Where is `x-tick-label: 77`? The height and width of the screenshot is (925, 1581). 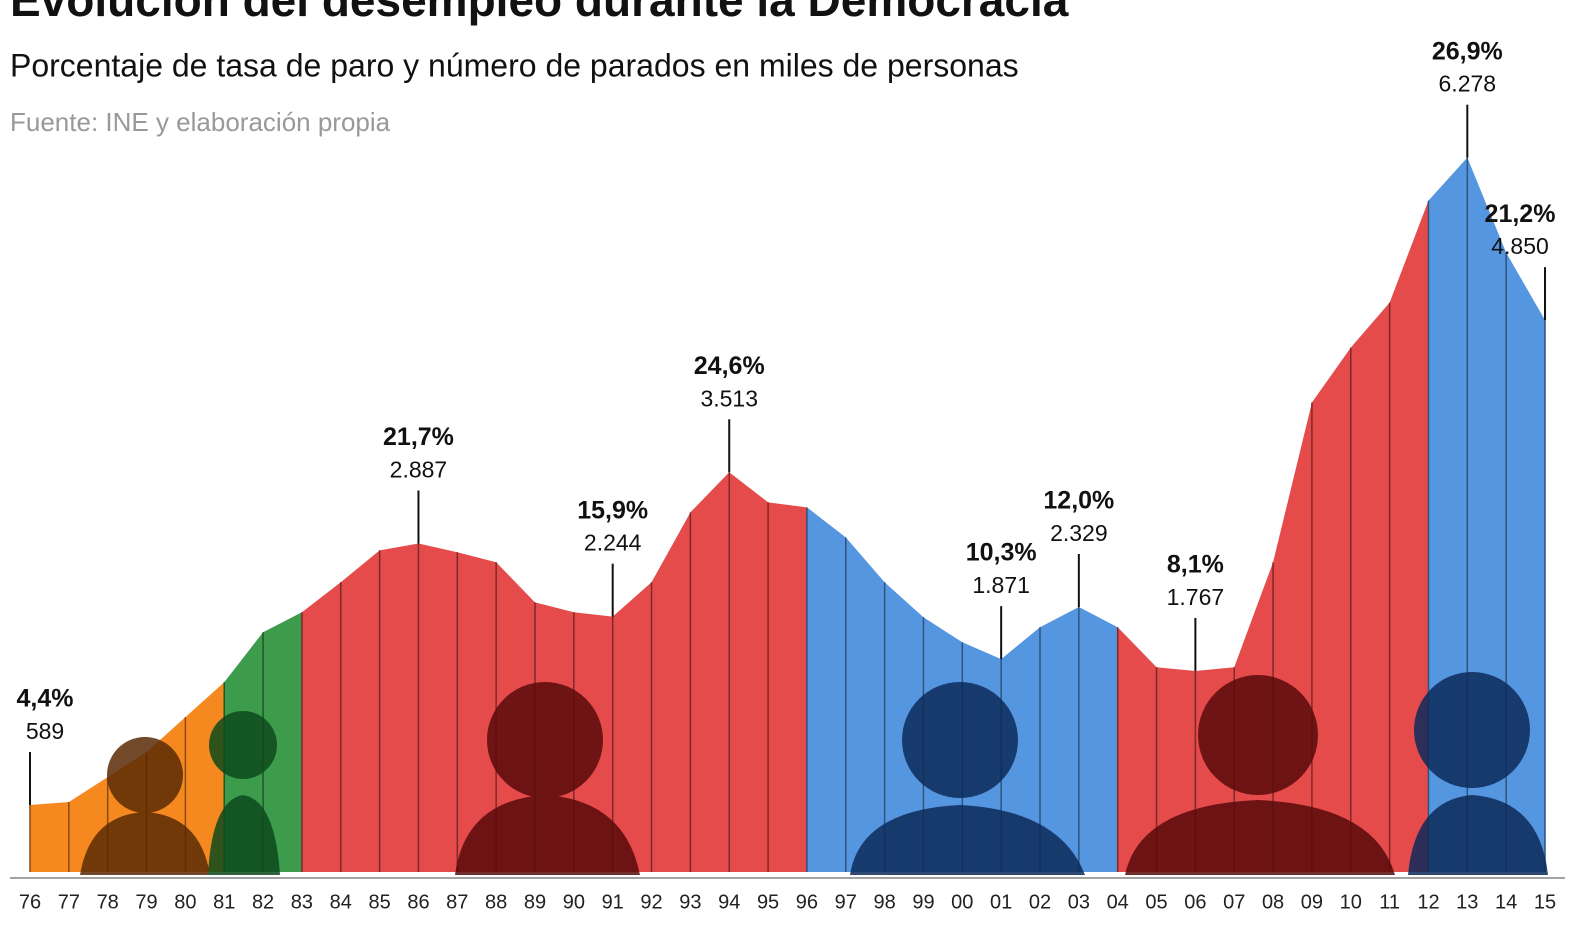 x-tick-label: 77 is located at coordinates (69, 902).